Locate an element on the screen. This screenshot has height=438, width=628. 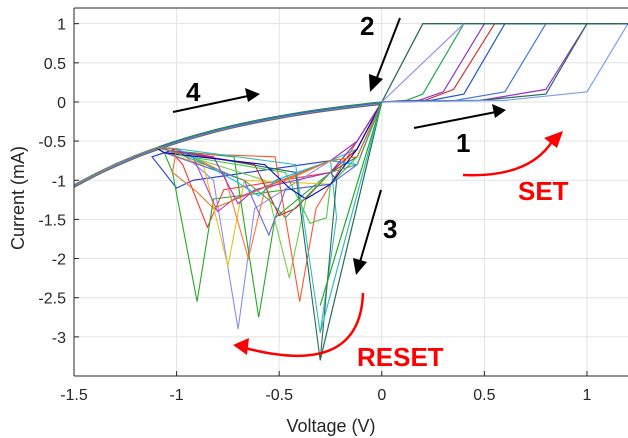
x-tick-label: -0.5 is located at coordinates (279, 395).